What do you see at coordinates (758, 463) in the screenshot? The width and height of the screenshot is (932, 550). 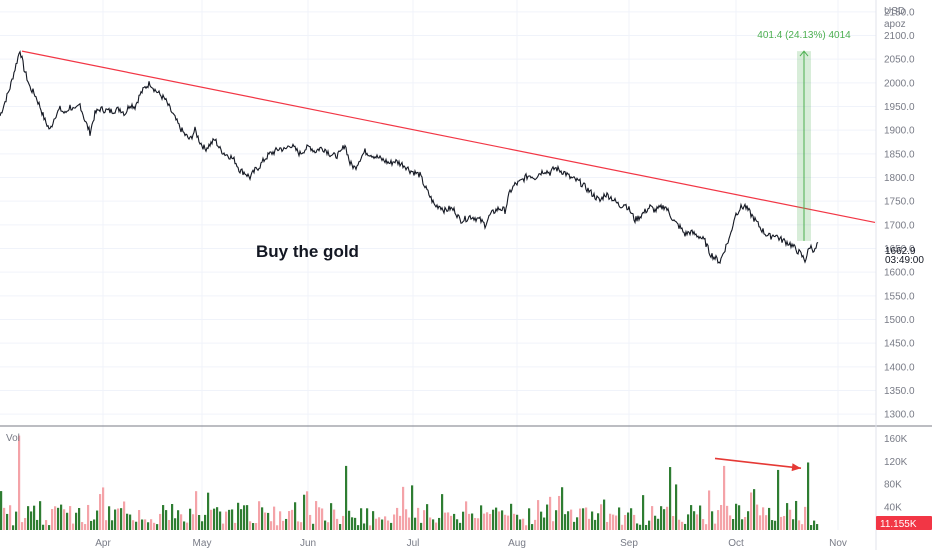 I see `volume-trend-arrow` at bounding box center [758, 463].